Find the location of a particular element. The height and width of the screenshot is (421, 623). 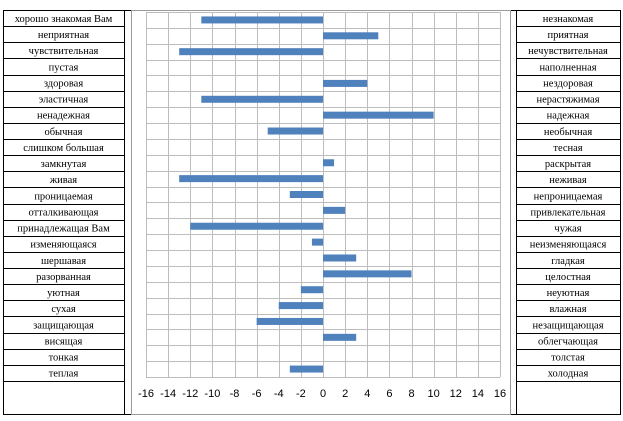

x-tick-label: 16 is located at coordinates (500, 394).